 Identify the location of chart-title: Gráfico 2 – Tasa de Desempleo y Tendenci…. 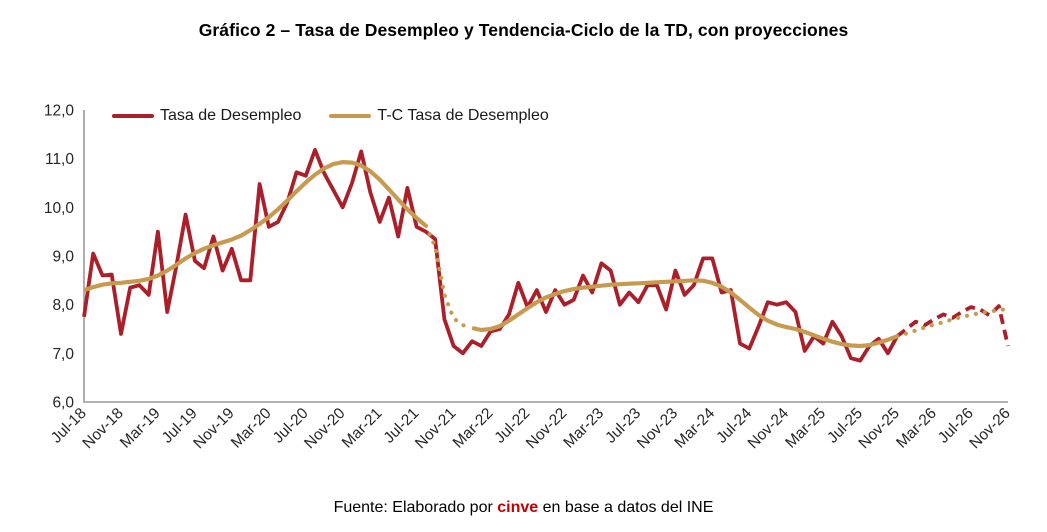
(523, 30).